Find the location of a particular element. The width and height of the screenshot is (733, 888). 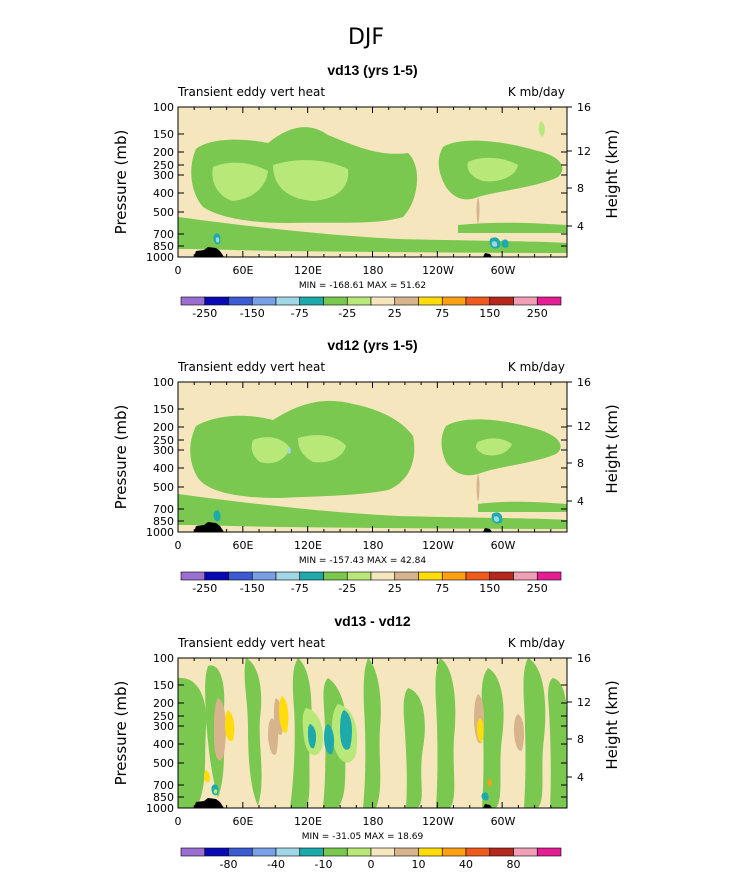

y-tick-label: 250 is located at coordinates (163, 165).